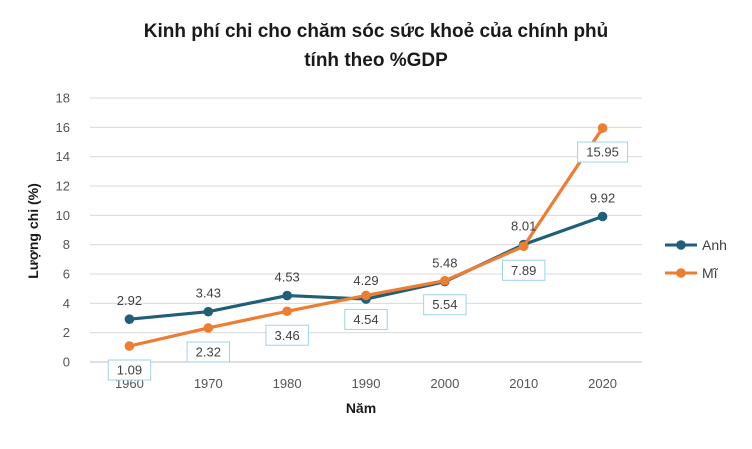 This screenshot has height=449, width=752. I want to click on y-tick-label: 8, so click(66, 244).